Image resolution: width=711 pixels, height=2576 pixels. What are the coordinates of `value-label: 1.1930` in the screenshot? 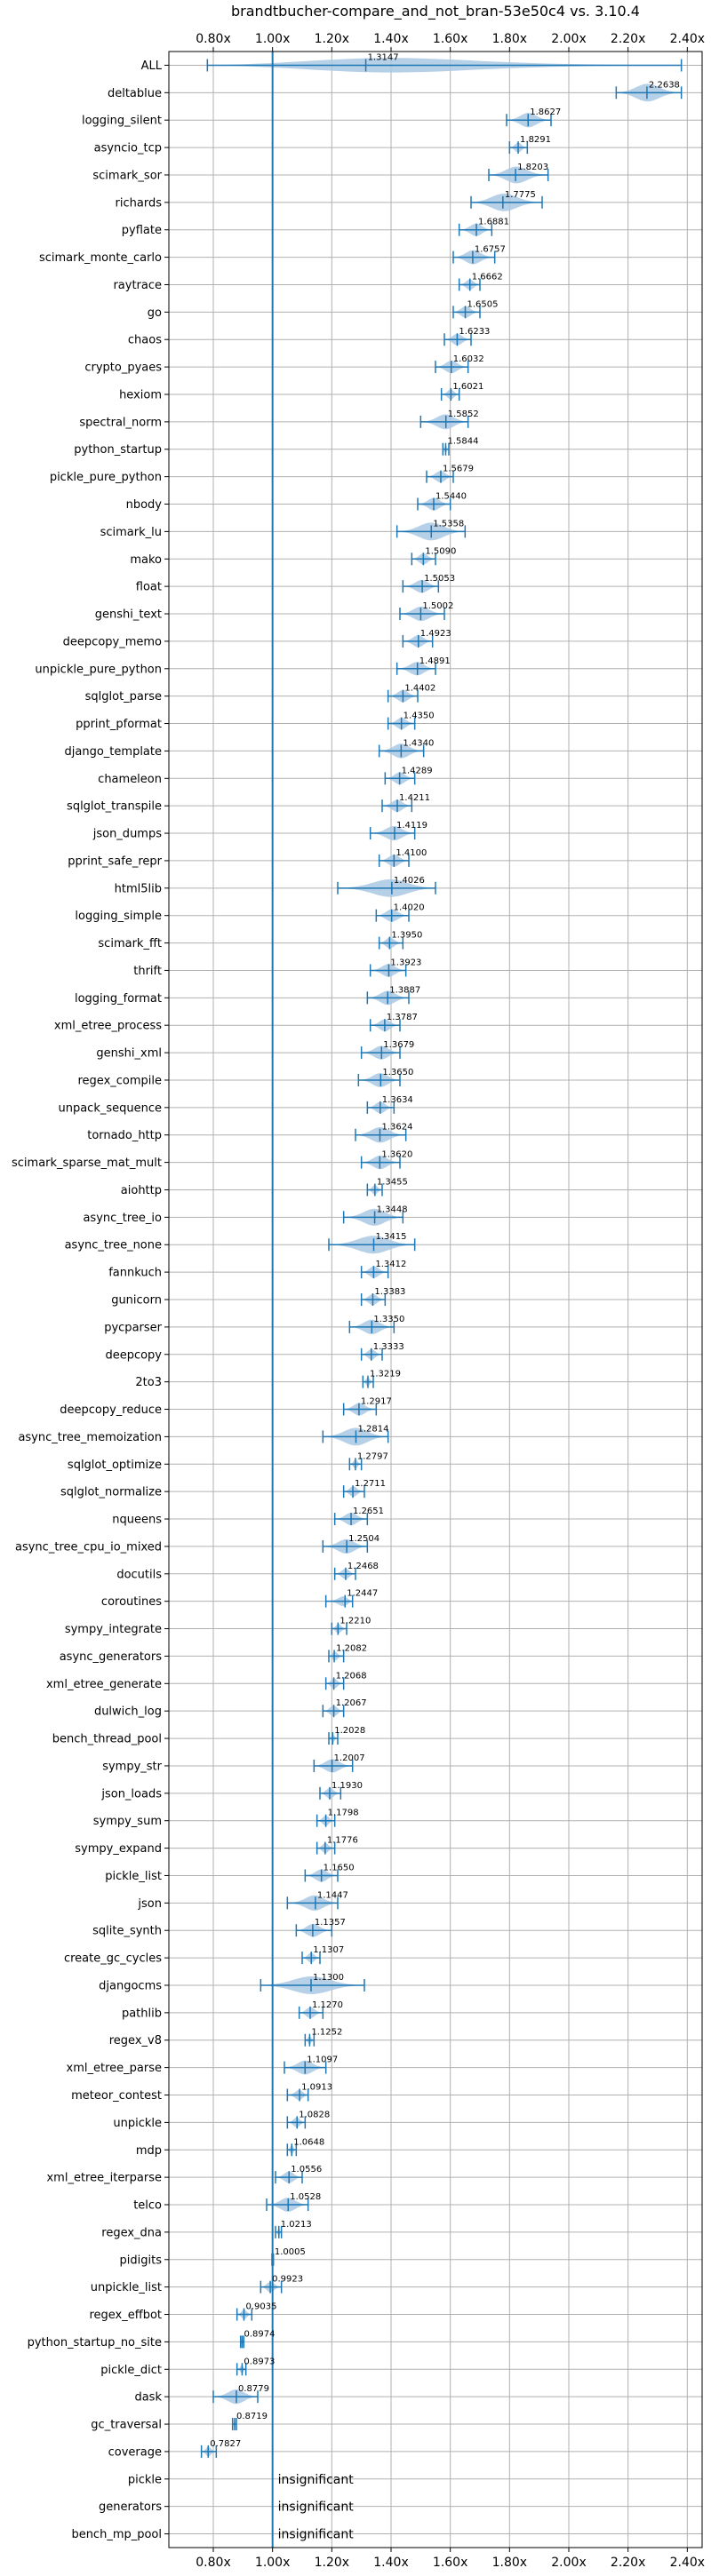 It's located at (347, 1786).